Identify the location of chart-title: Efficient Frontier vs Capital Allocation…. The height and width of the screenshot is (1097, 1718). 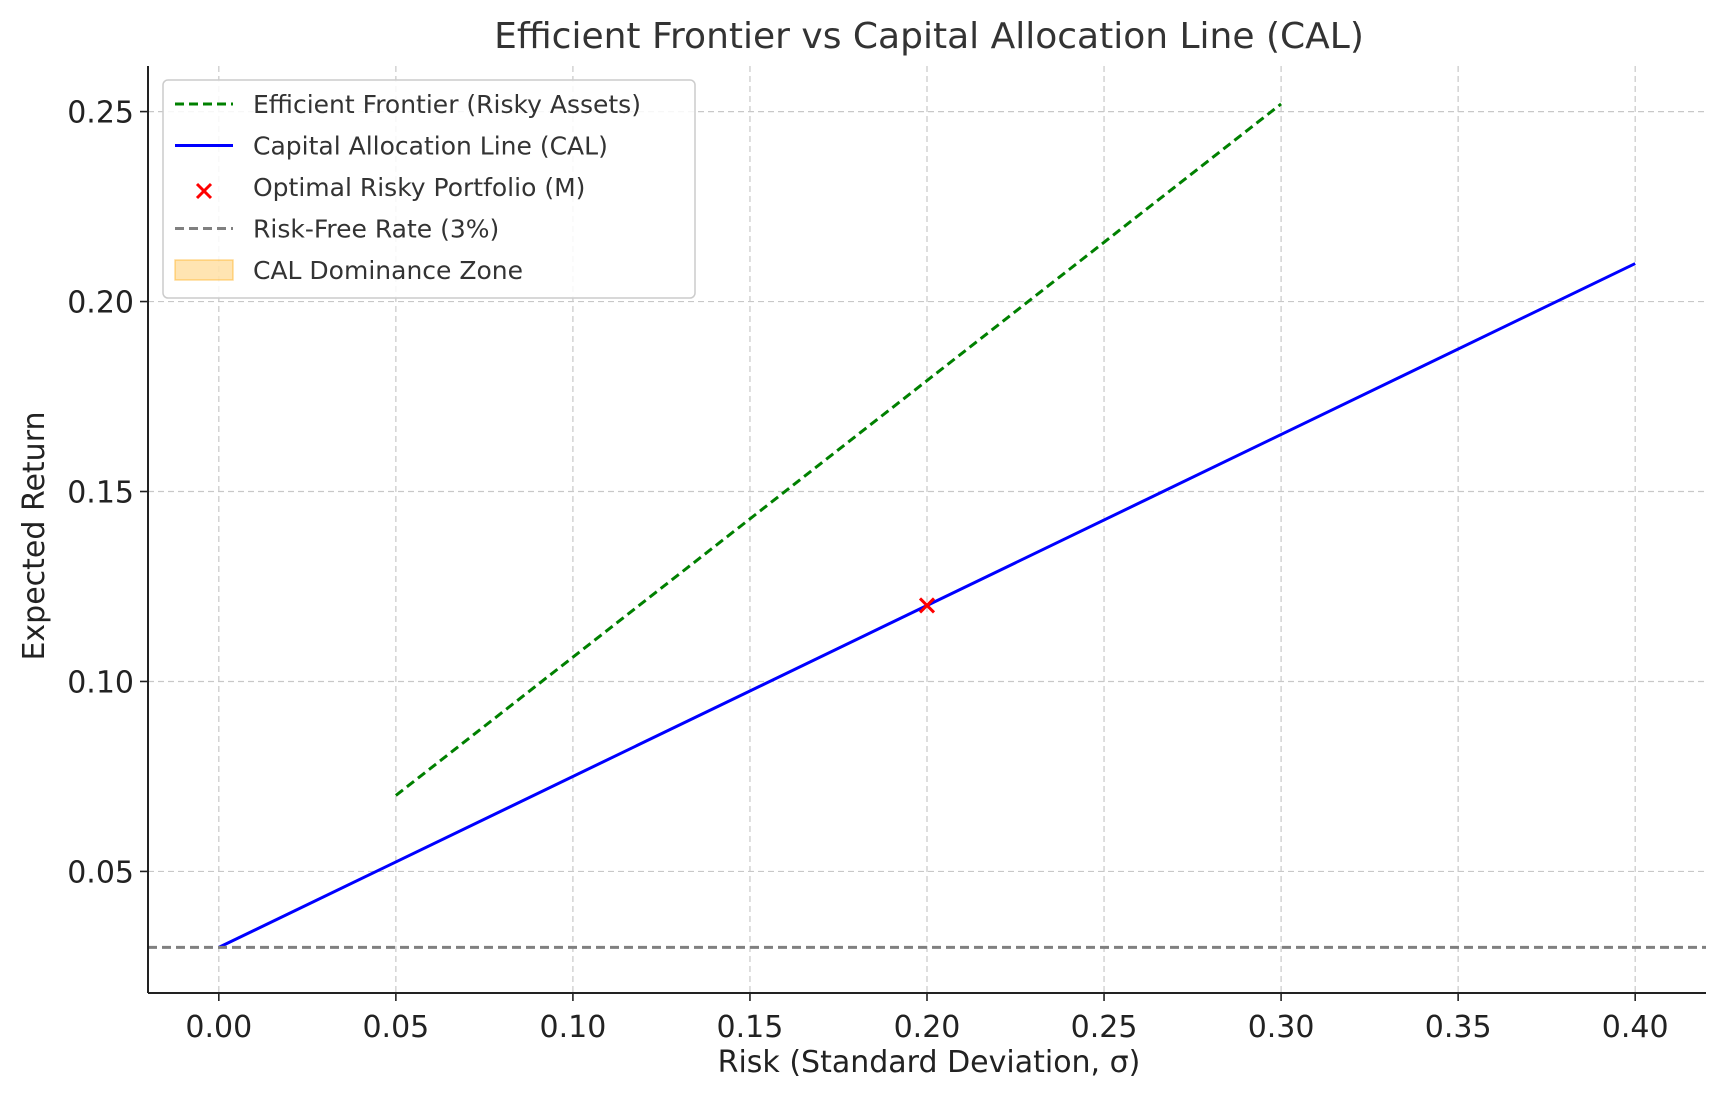
(929, 36).